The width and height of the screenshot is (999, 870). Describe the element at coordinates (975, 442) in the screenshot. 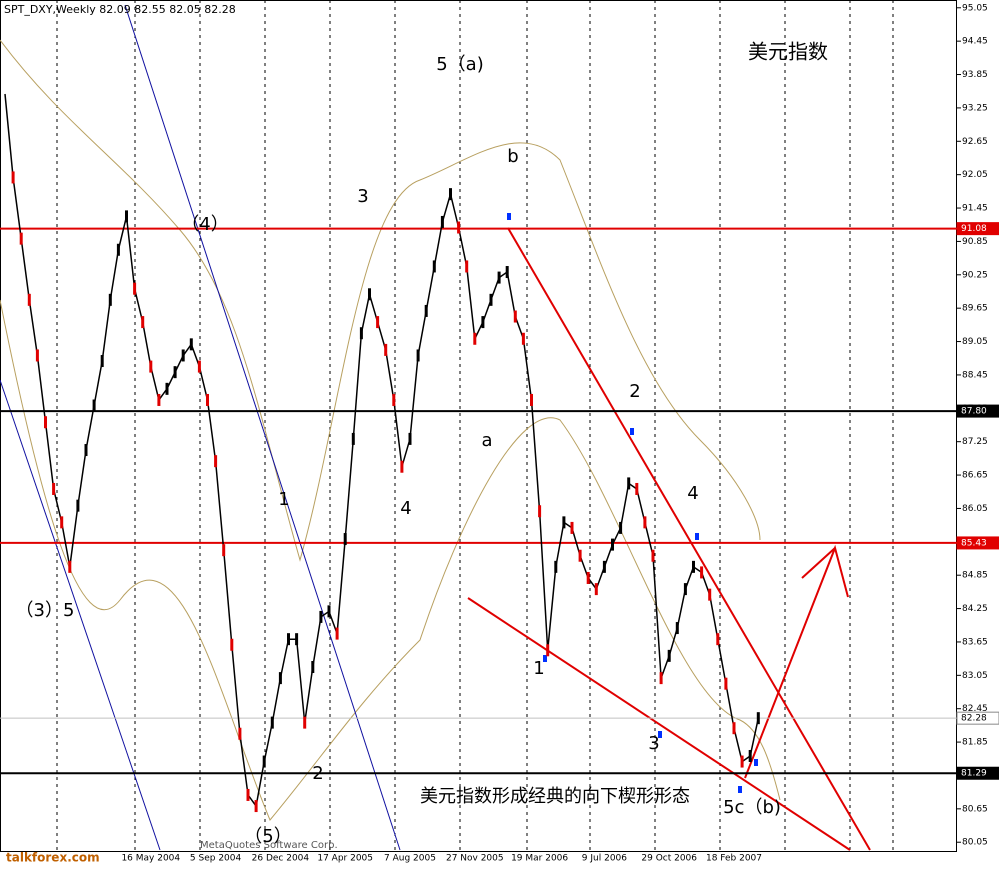

I see `y-tick-label: 87.25` at that location.